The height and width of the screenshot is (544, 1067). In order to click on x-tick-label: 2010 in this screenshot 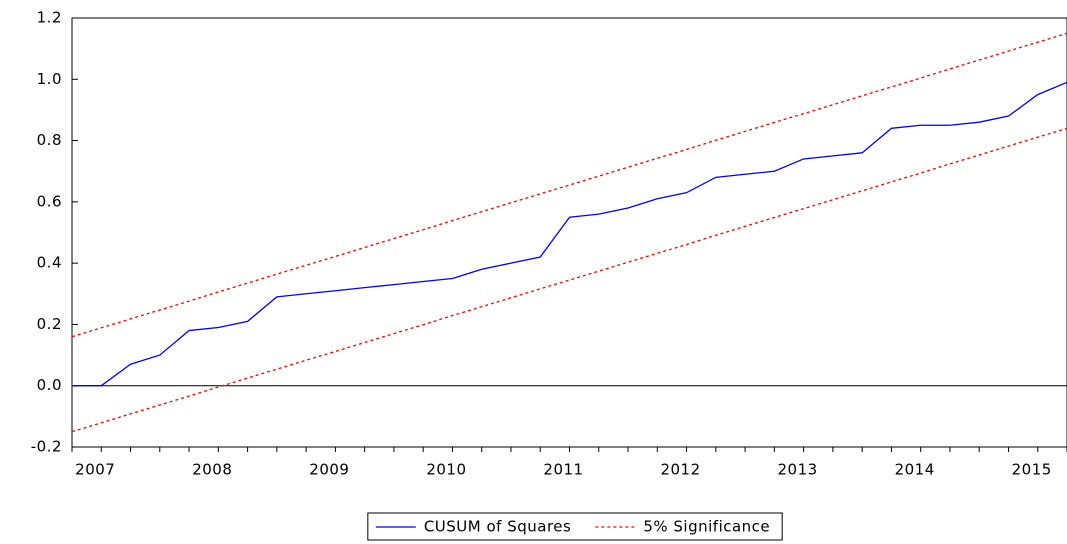, I will do `click(446, 470)`.